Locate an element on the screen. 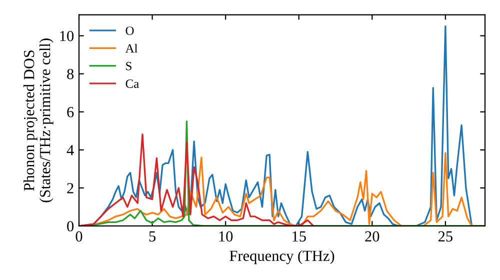  y-axis-title: Phonon projected DOS (States/THz·primitive cell) is located at coordinates (38, 120).